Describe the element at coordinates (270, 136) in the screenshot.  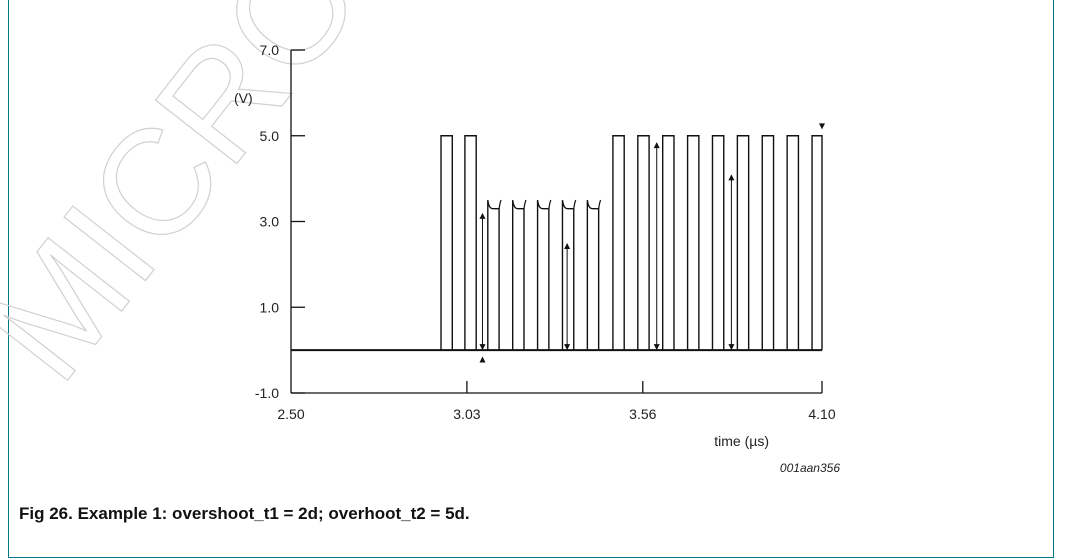
I see `y-tick-label-3: 5.0` at that location.